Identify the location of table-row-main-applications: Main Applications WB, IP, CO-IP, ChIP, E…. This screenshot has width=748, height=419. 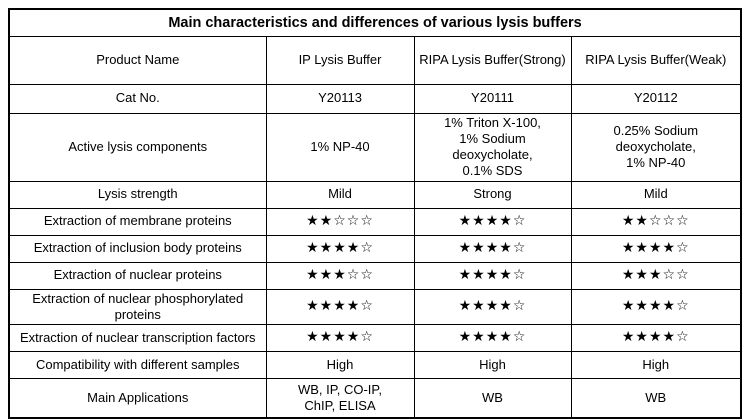
(375, 398).